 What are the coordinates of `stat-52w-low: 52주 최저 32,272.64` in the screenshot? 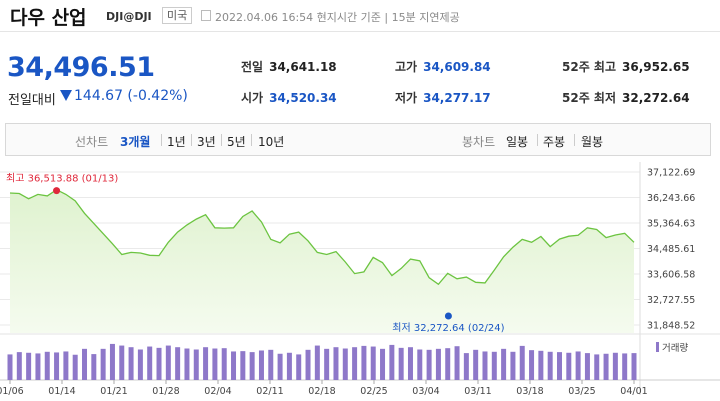 It's located at (626, 97).